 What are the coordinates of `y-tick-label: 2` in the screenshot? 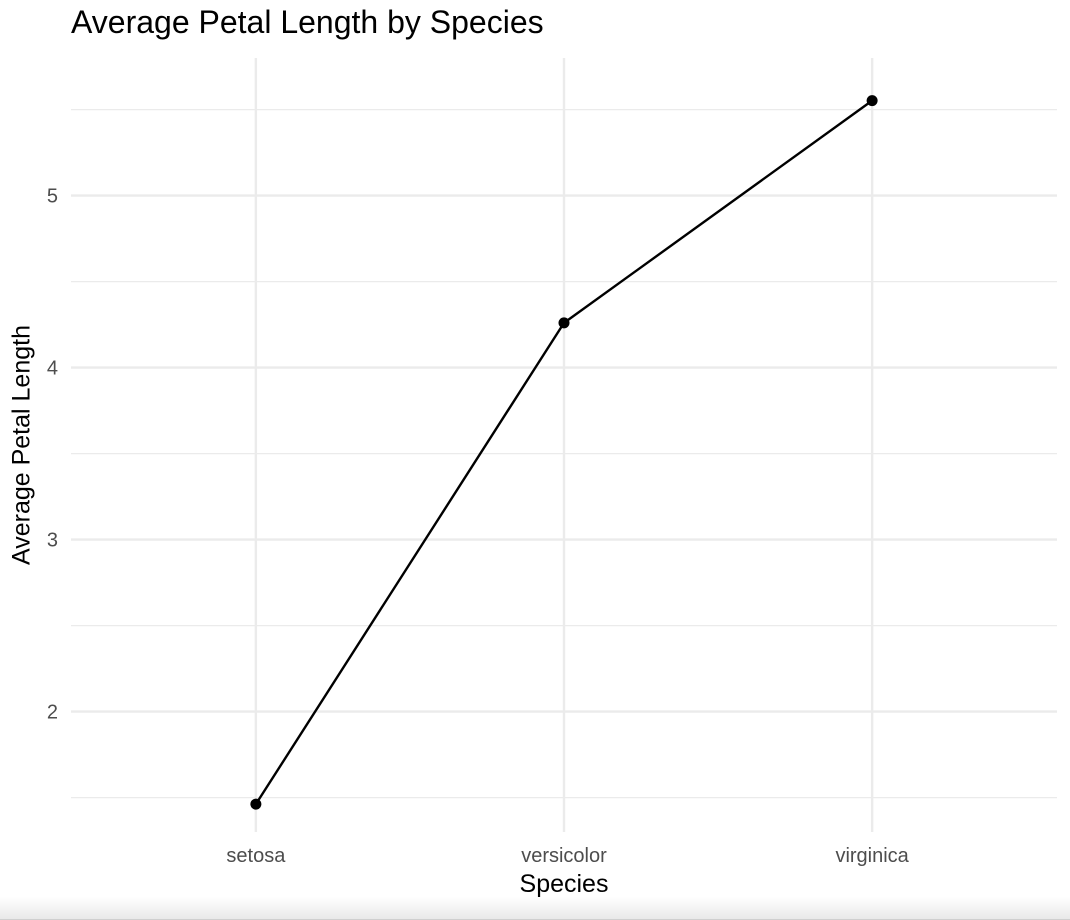 It's located at (52, 713).